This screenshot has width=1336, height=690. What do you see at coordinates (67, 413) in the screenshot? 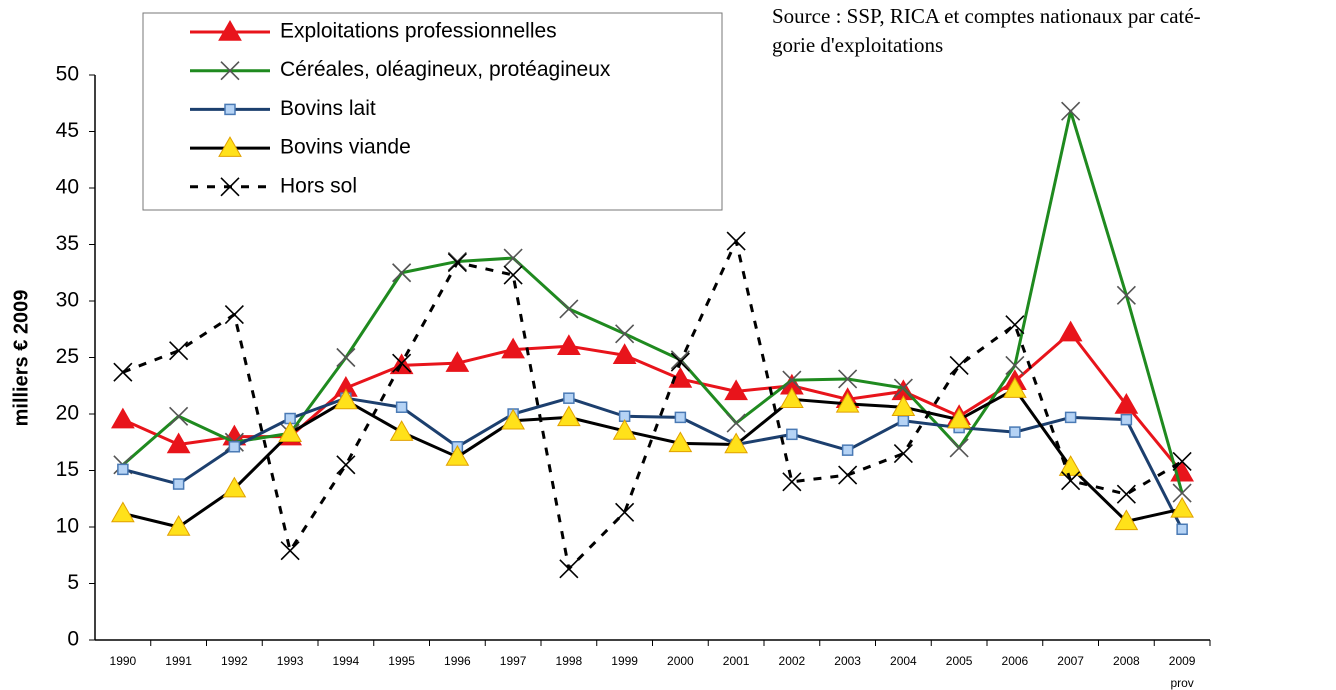
I see `y-tick-label: 20` at bounding box center [67, 413].